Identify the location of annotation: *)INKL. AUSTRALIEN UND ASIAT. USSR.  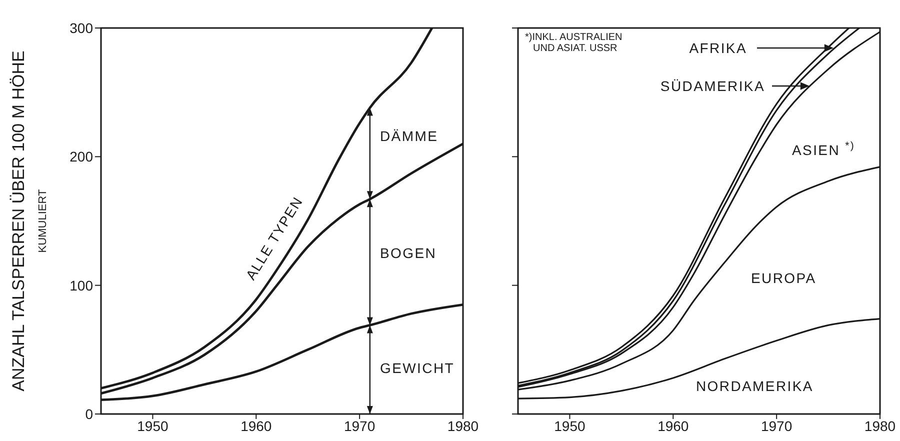
(573, 43).